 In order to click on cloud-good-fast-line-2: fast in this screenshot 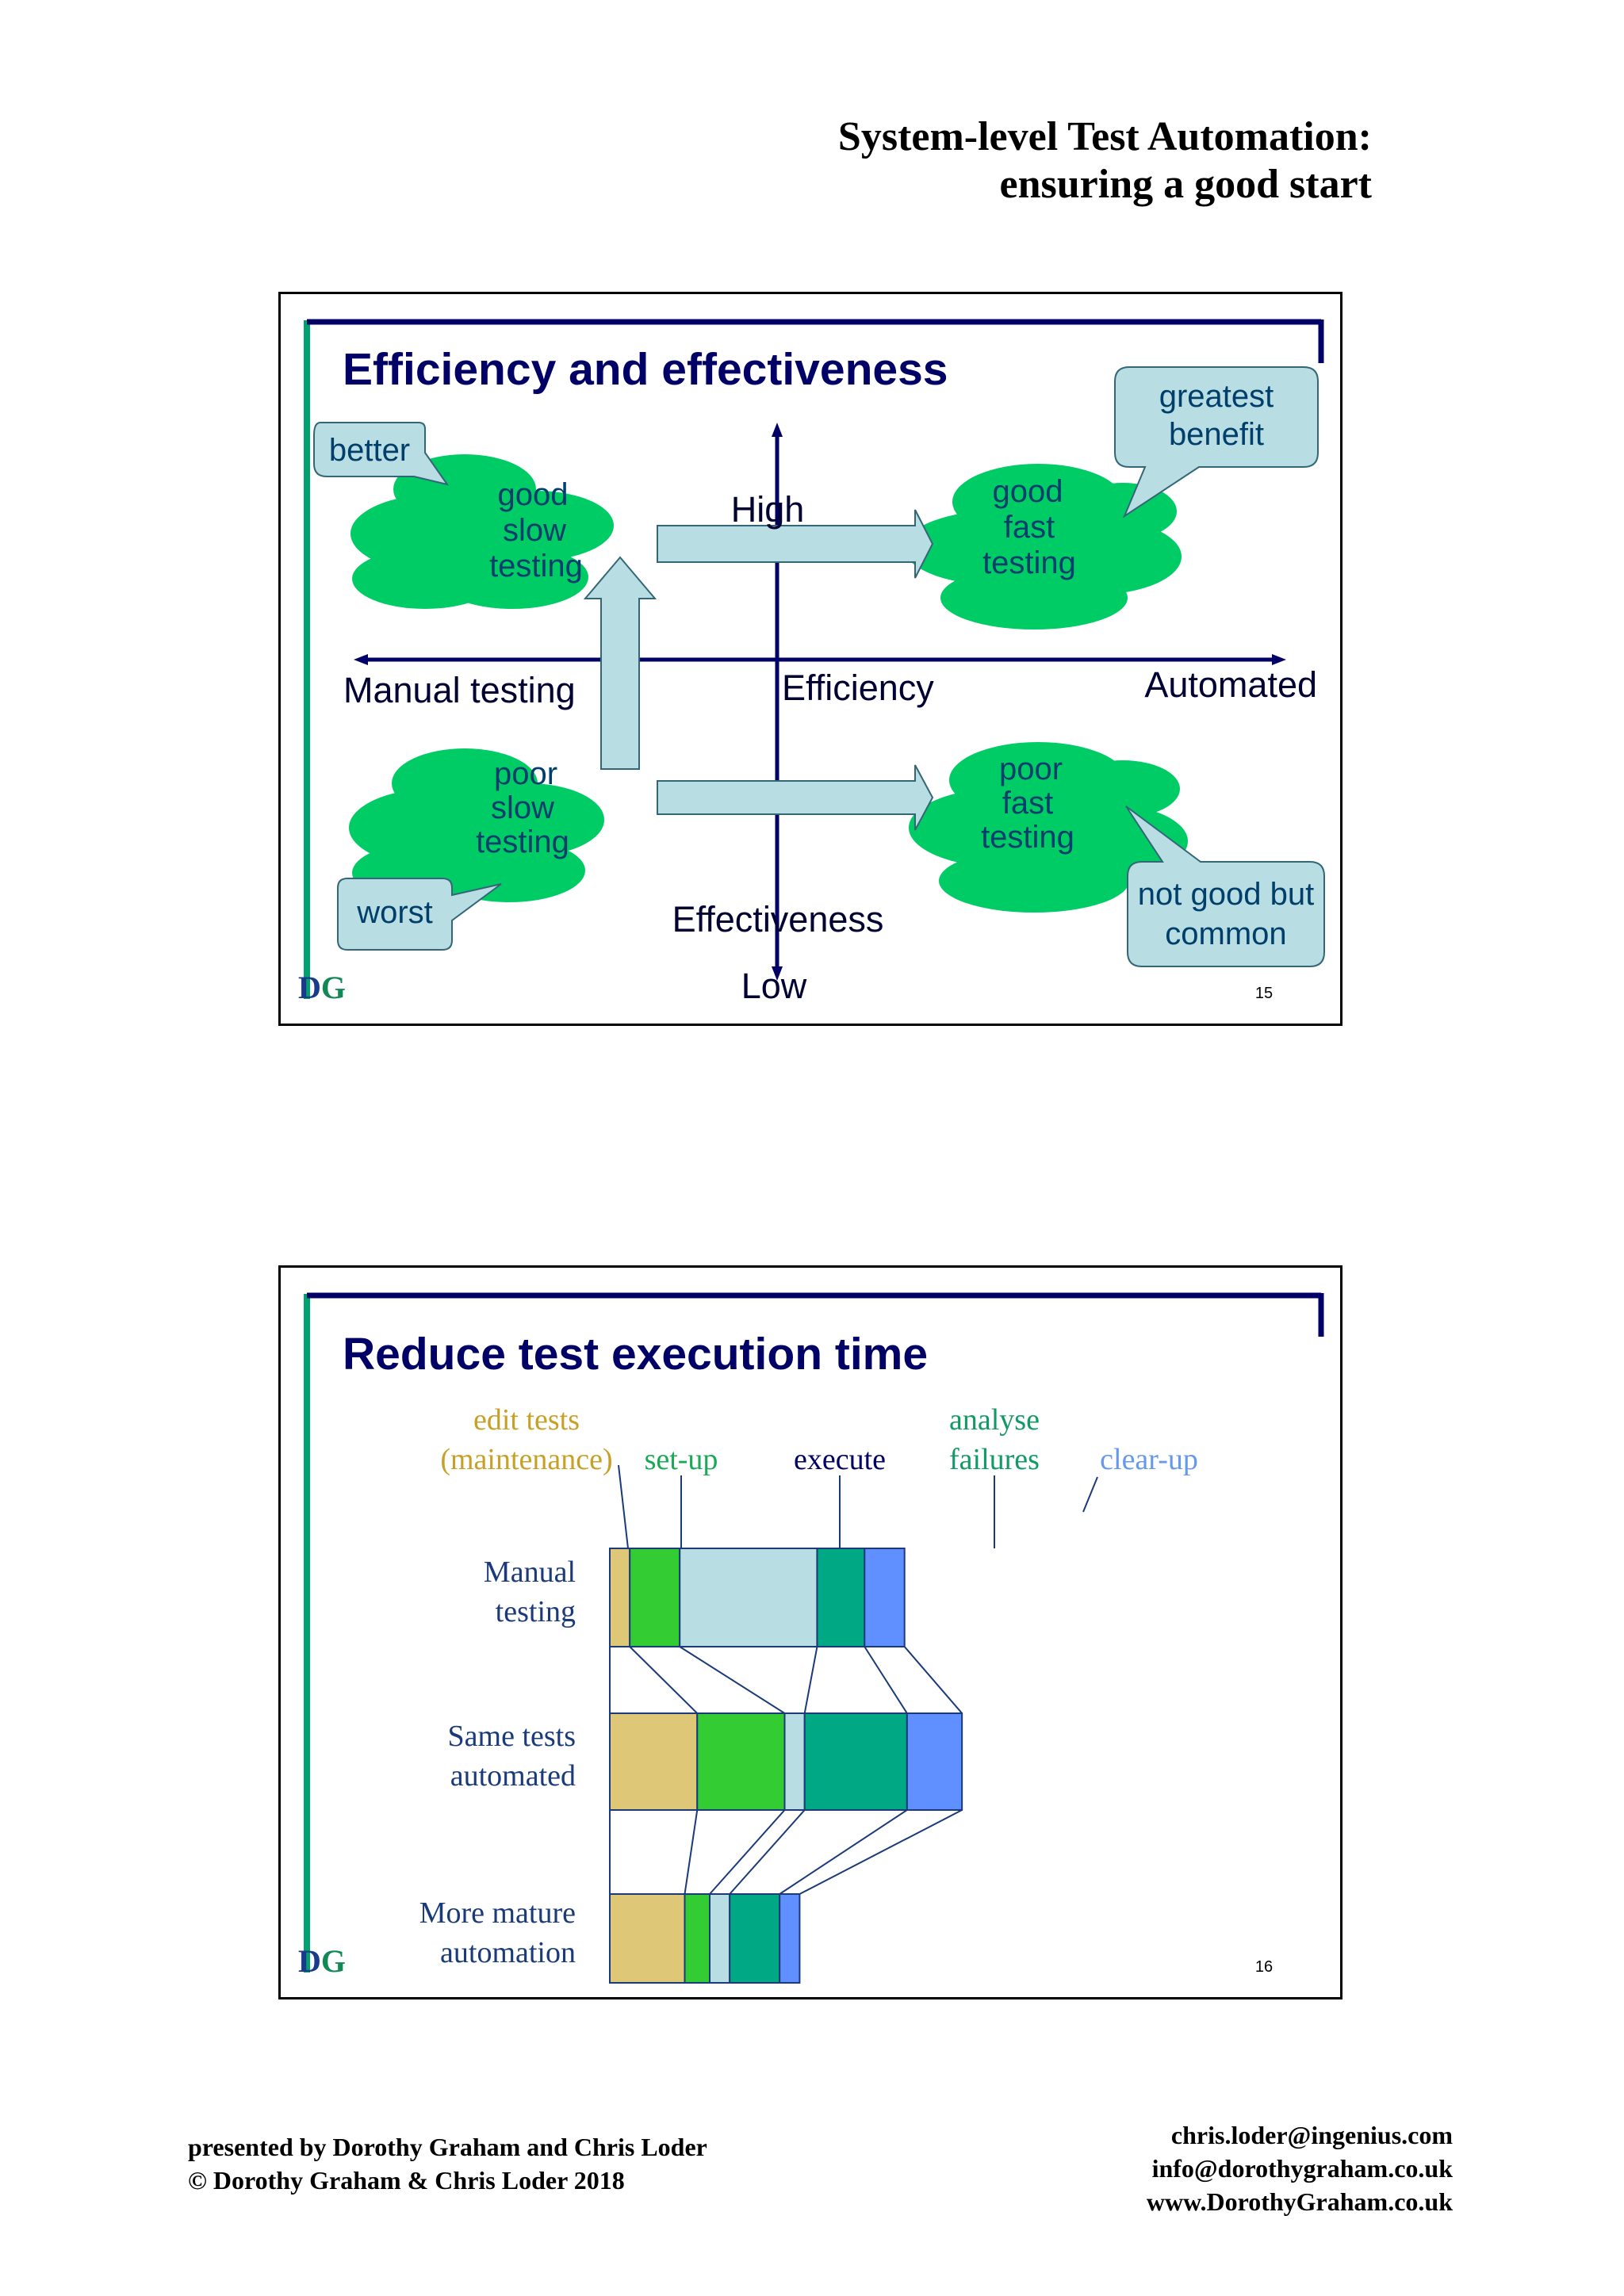, I will do `click(1029, 528)`.